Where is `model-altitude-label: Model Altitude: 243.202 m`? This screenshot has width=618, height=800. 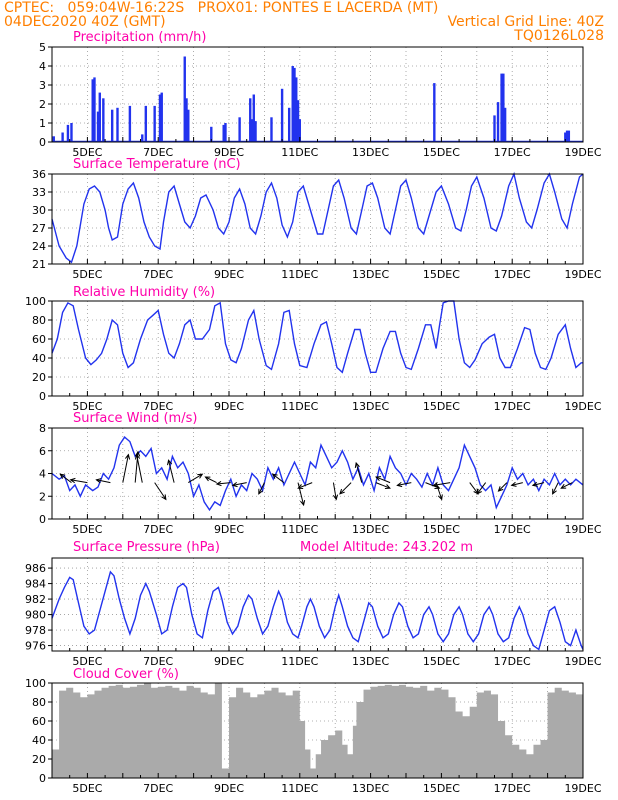
model-altitude-label: Model Altitude: 243.202 m is located at coordinates (386, 547).